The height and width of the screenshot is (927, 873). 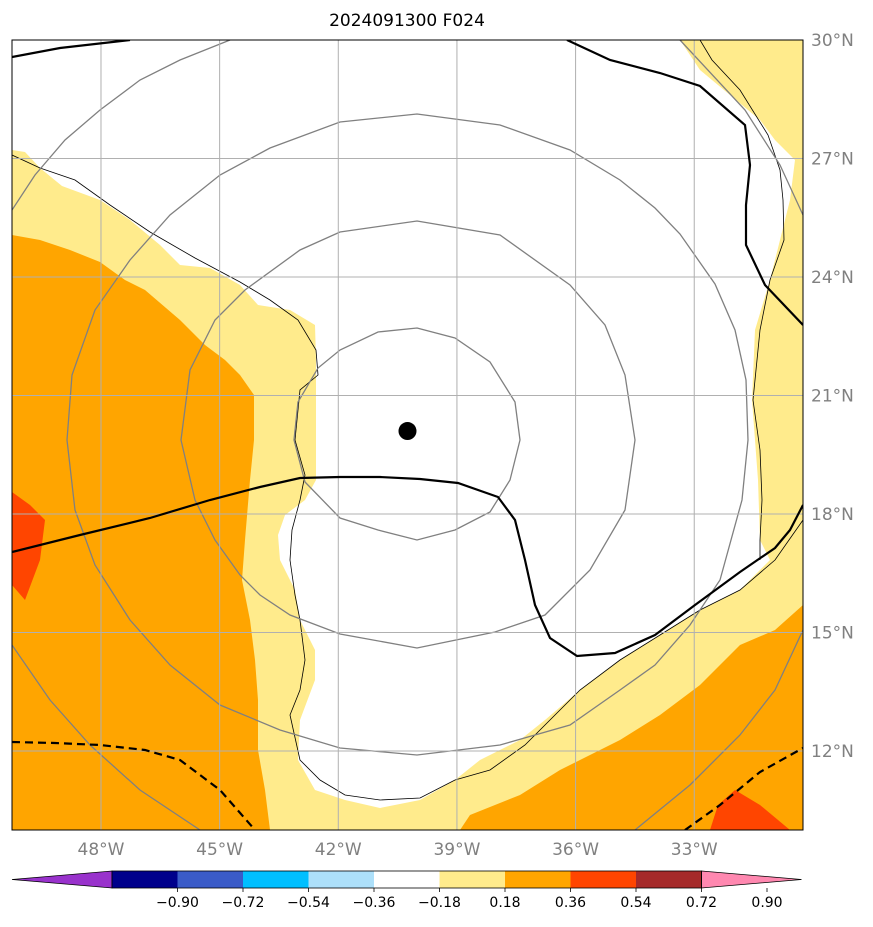 I want to click on lat-tick-label: 21°N, so click(x=832, y=397).